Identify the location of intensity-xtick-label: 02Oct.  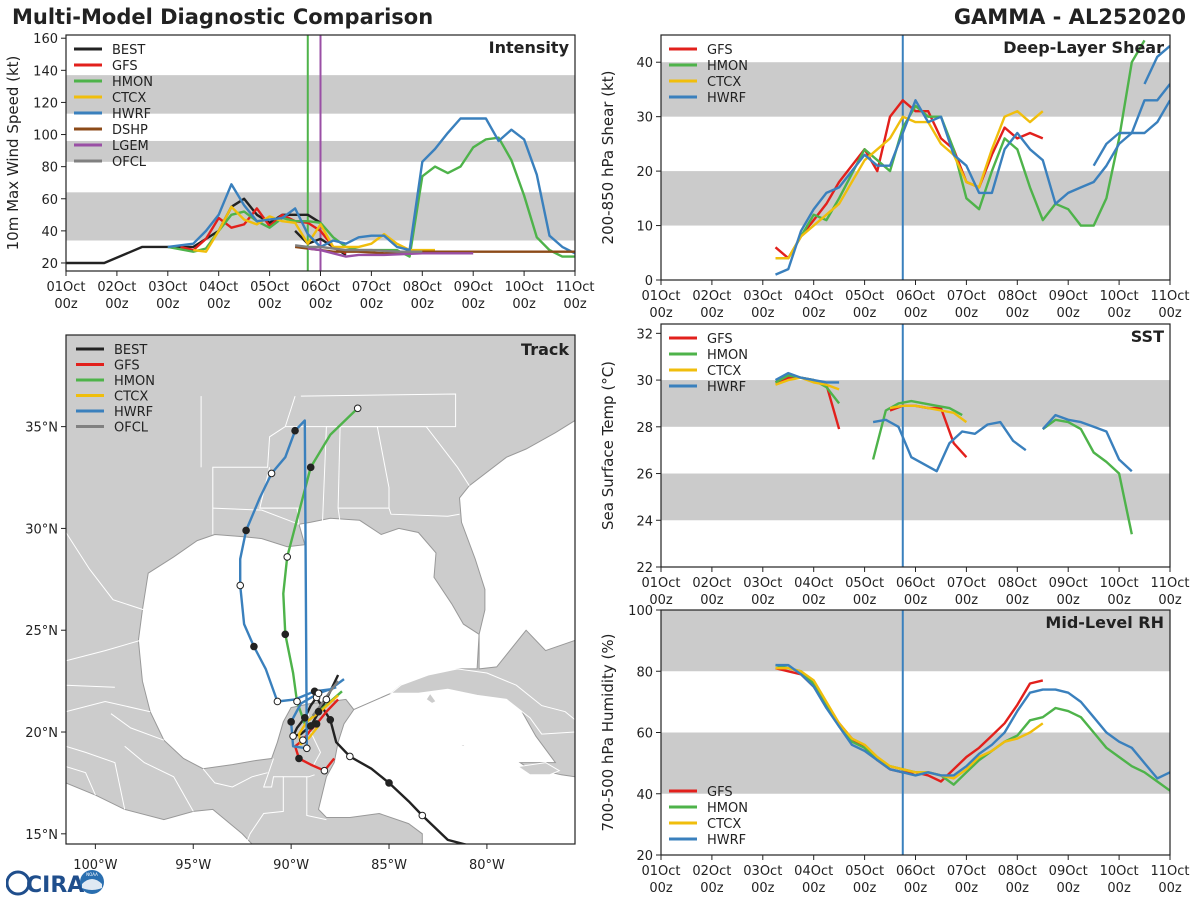
(116, 287).